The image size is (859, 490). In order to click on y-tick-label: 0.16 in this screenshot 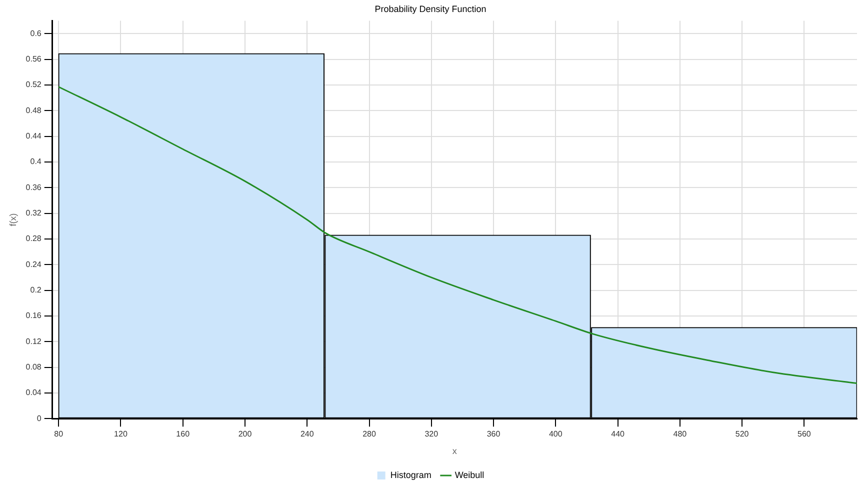, I will do `click(34, 315)`.